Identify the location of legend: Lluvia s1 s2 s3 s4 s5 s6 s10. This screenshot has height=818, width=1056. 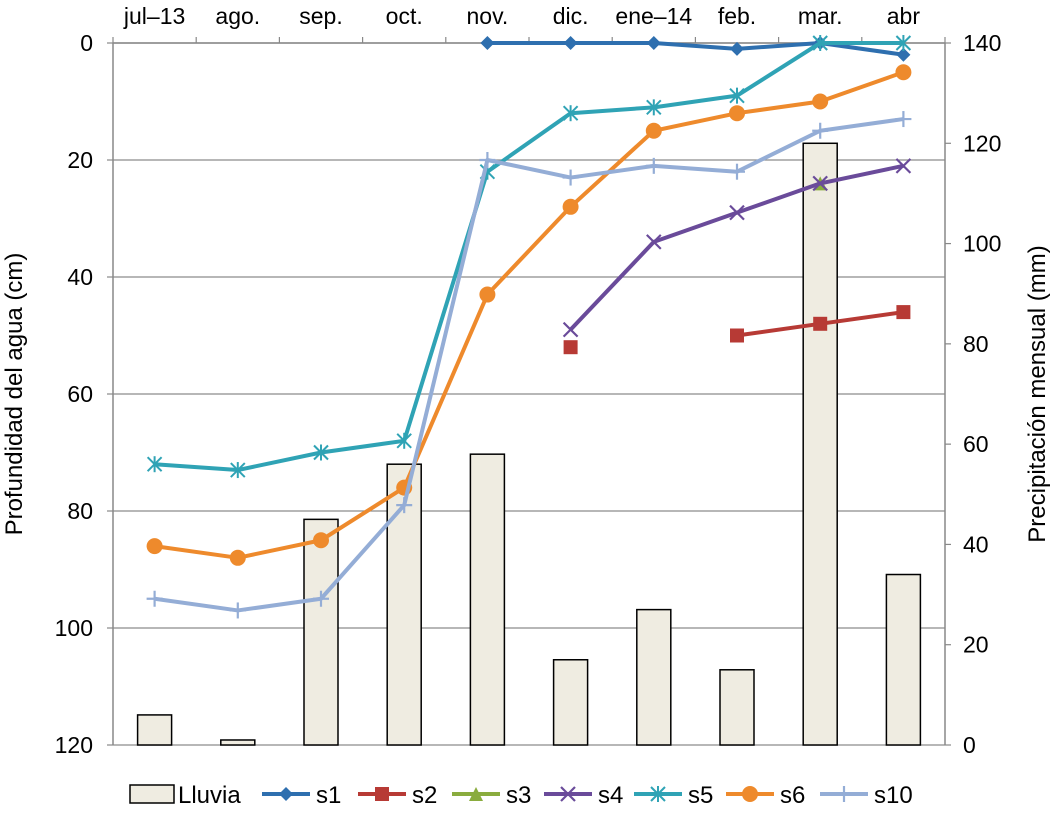
(521, 795).